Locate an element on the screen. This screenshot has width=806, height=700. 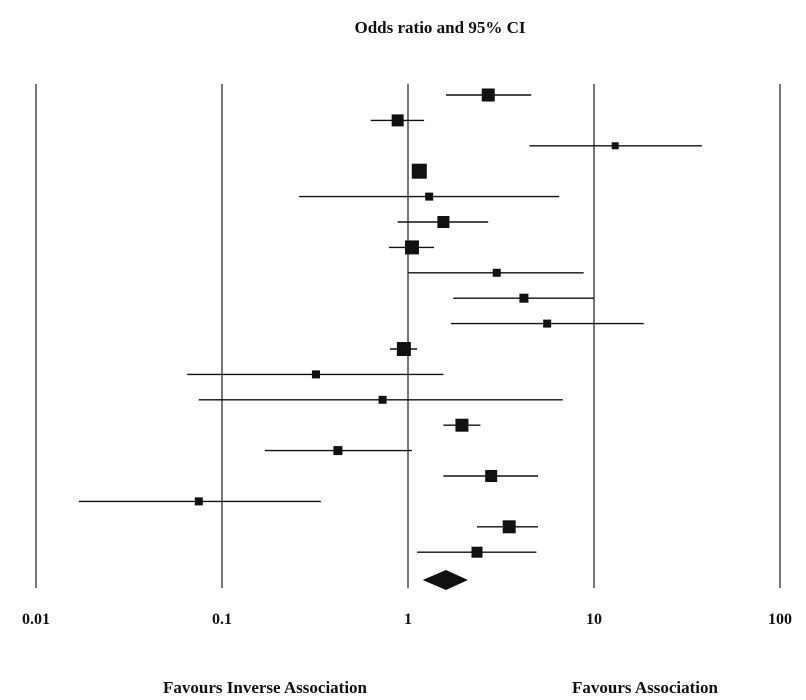
favours-inverse-label: Favours Inverse Association is located at coordinates (265, 687).